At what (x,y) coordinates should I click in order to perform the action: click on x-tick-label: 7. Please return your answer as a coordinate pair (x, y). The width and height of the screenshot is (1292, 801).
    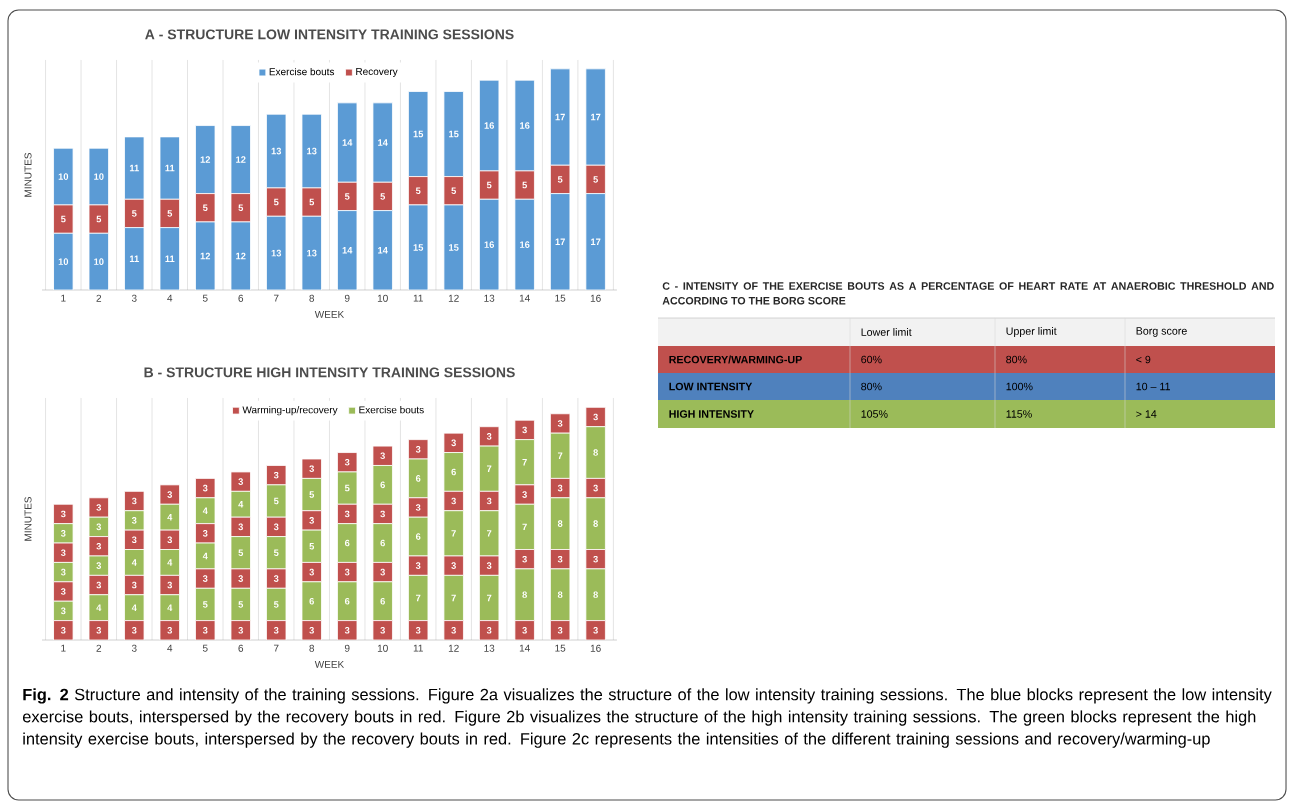
    Looking at the image, I should click on (276, 298).